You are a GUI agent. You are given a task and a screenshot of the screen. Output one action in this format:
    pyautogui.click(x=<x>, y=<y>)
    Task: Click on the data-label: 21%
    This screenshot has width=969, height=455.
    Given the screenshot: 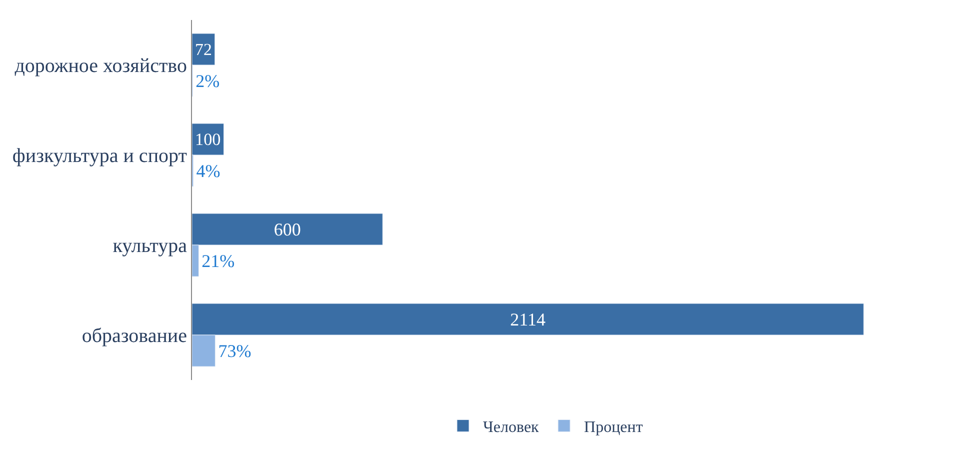 What is the action you would take?
    pyautogui.click(x=218, y=260)
    